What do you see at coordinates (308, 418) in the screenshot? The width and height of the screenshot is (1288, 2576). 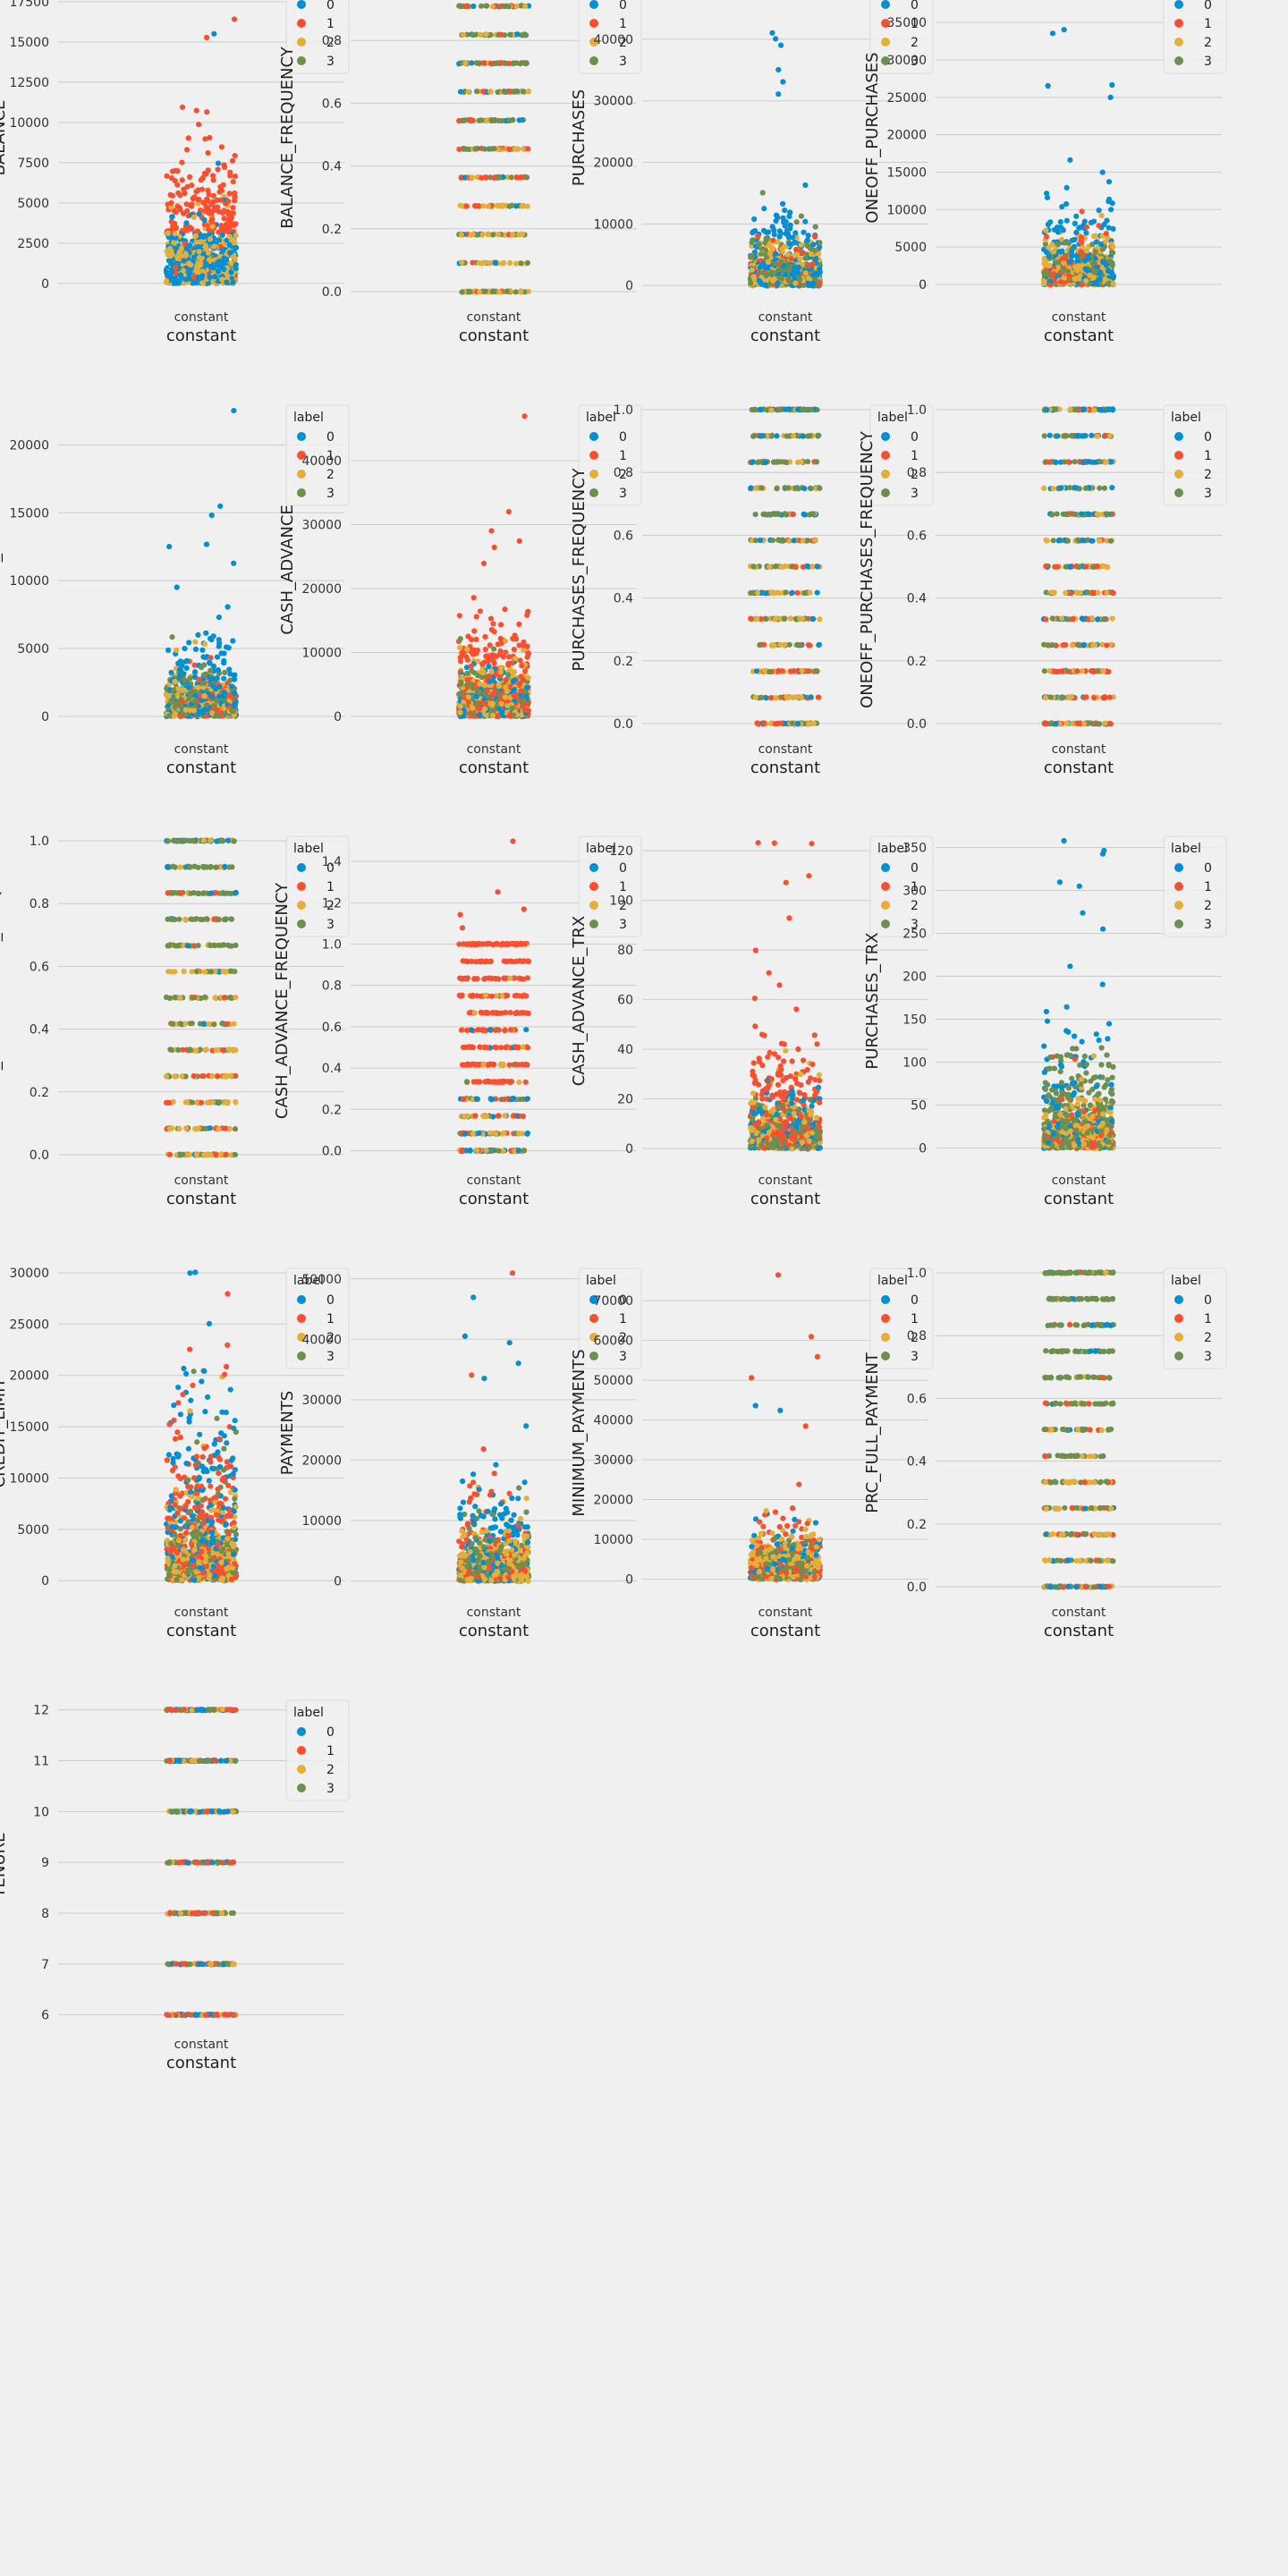 I see `legend-title: label` at bounding box center [308, 418].